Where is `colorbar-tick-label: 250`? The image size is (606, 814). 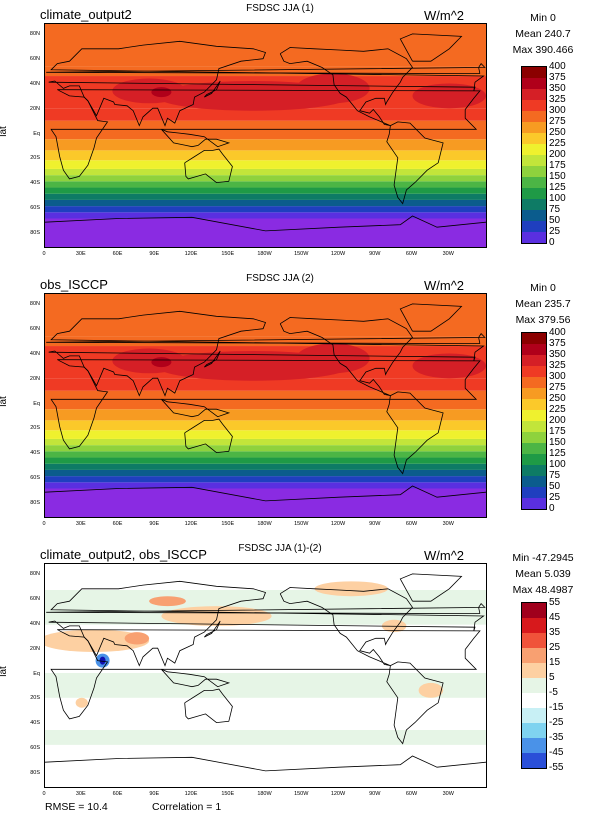
colorbar-tick-label: 250 is located at coordinates (557, 398).